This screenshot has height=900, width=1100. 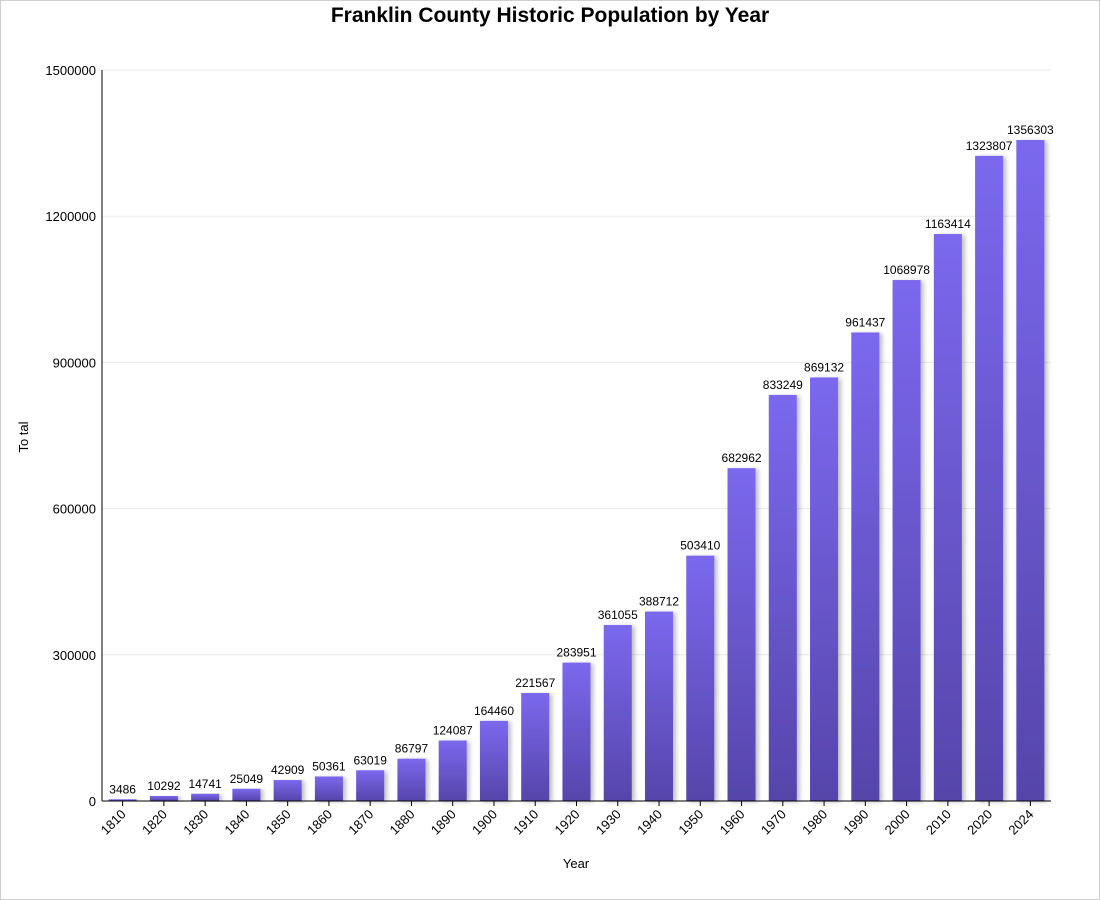 I want to click on bar-1930, so click(x=617, y=713).